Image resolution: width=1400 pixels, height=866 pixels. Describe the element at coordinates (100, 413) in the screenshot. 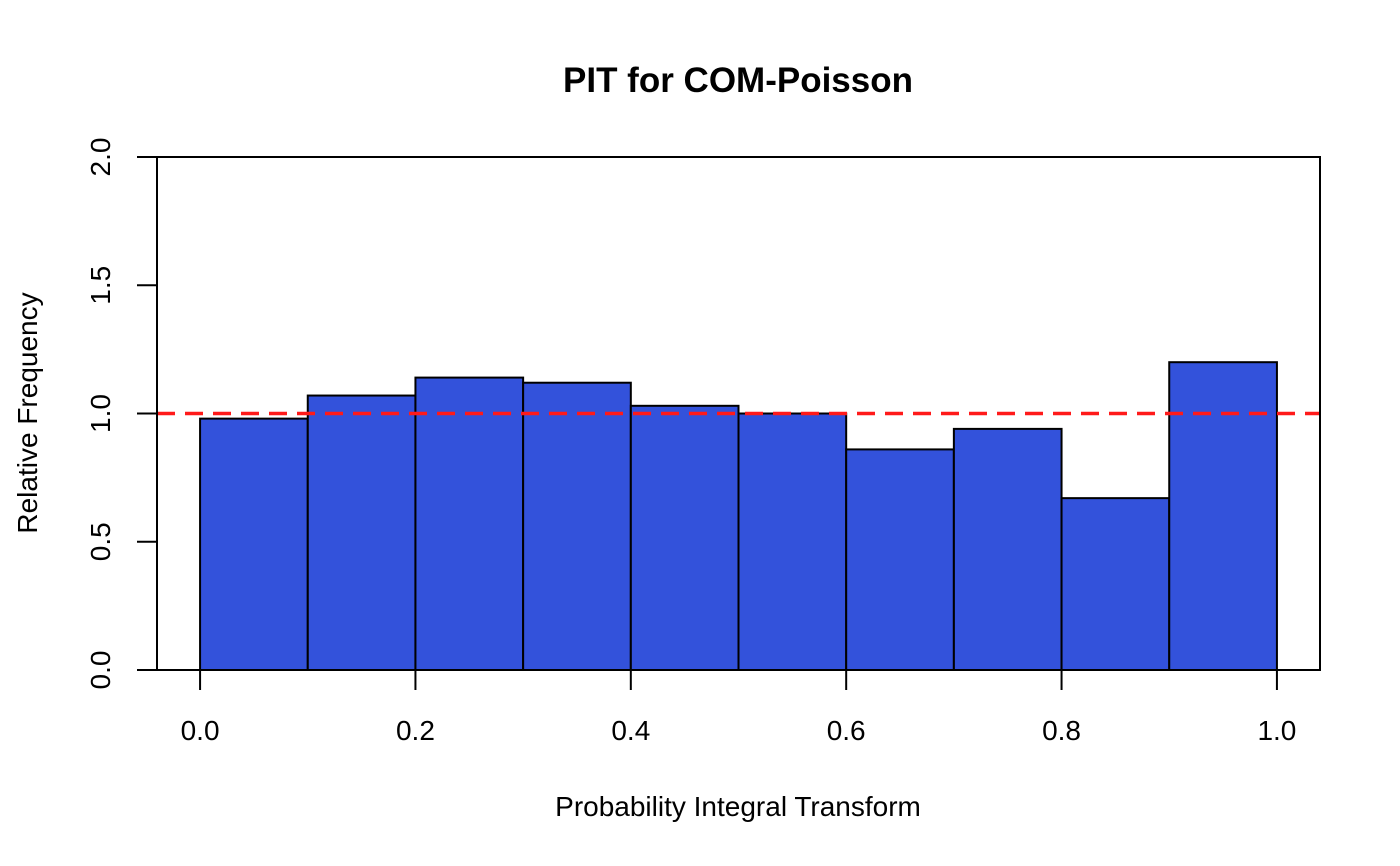

I see `y-tick-label: 1.0` at that location.